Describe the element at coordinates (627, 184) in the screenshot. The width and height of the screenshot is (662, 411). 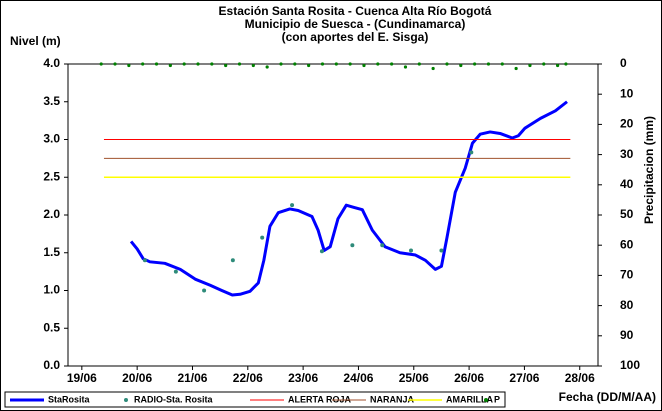
I see `y2-tick-label: 40` at that location.